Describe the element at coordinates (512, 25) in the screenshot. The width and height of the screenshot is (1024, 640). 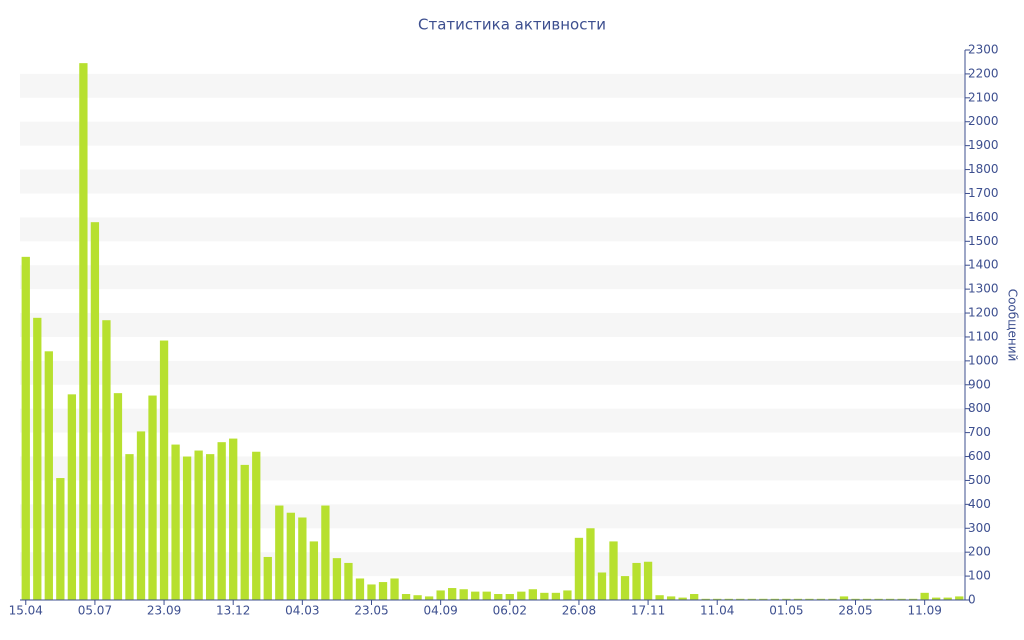
I see `chart-title: Статистика активности` at that location.